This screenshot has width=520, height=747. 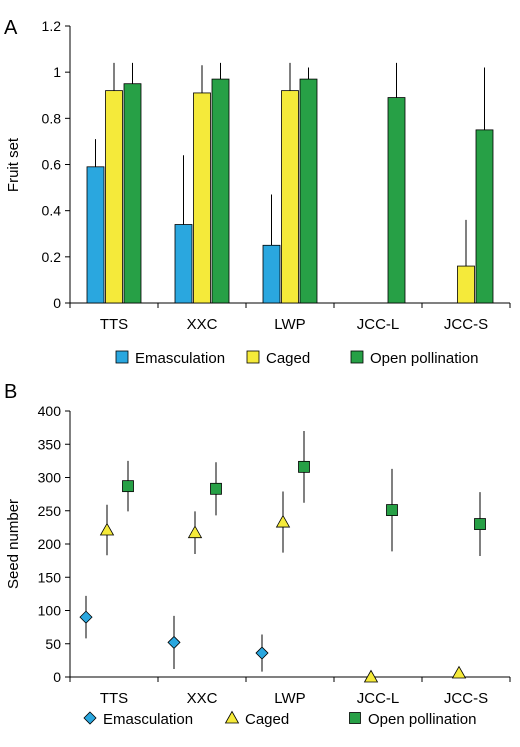 What do you see at coordinates (424, 358) in the screenshot?
I see `panel-a-legend-label-open-pollination: Open pollination` at bounding box center [424, 358].